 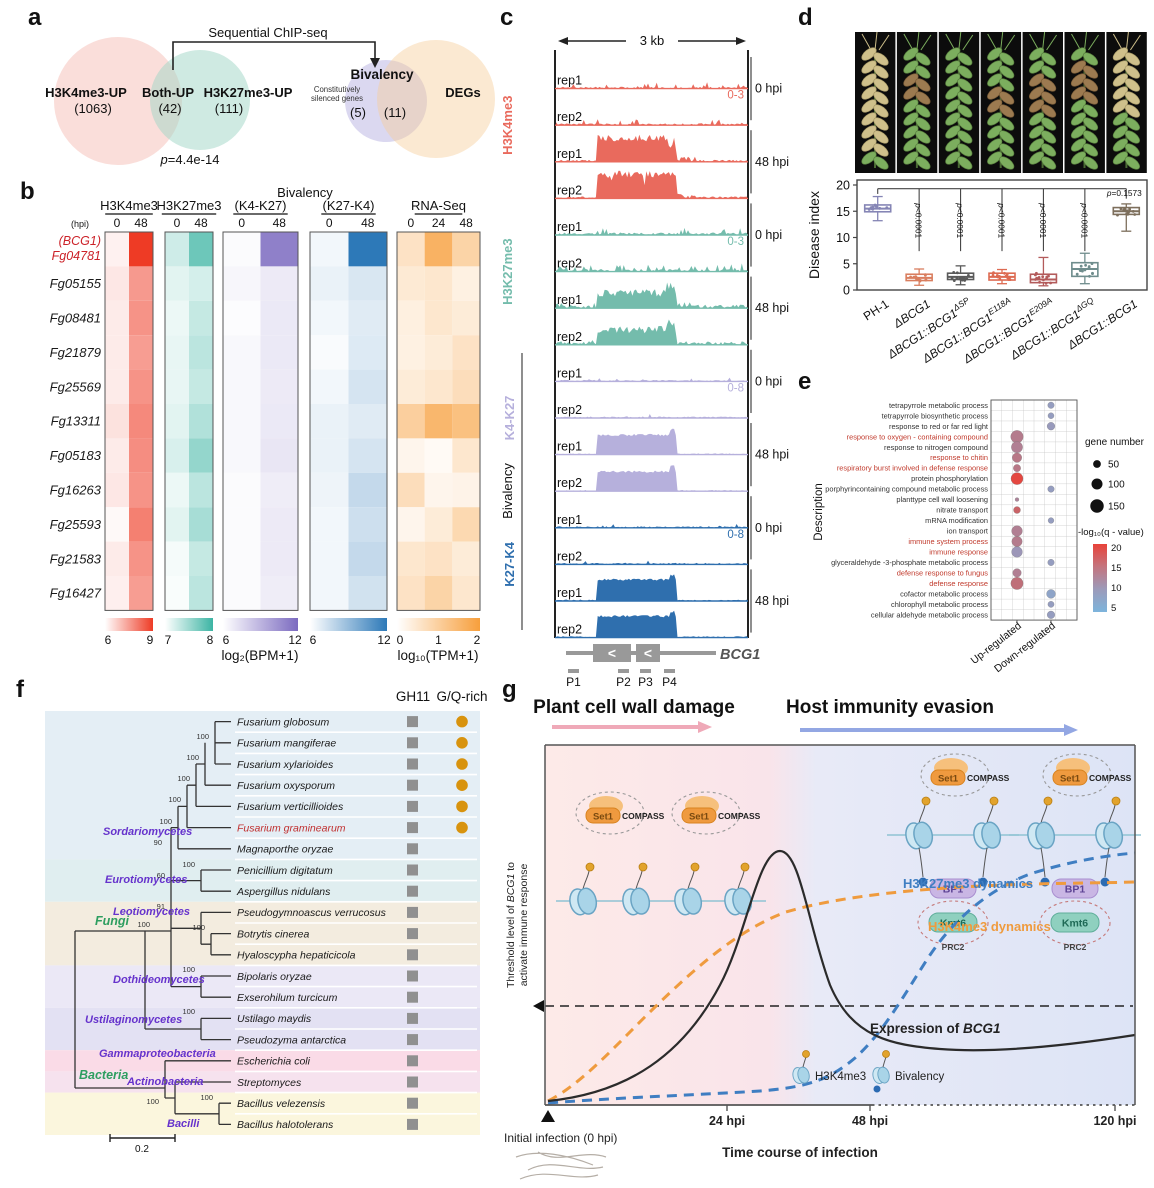 What do you see at coordinates (538, 1006) in the screenshot?
I see `threshold-marker-icon` at bounding box center [538, 1006].